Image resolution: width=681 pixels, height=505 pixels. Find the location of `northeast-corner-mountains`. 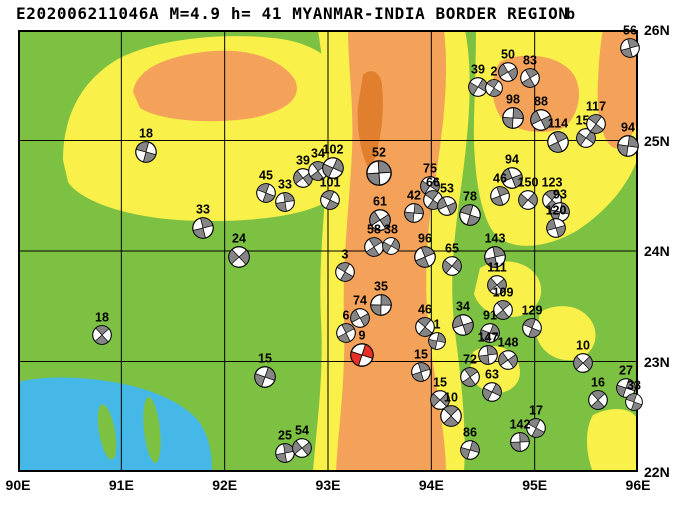

northeast-corner-mountains is located at coordinates (617, 89).